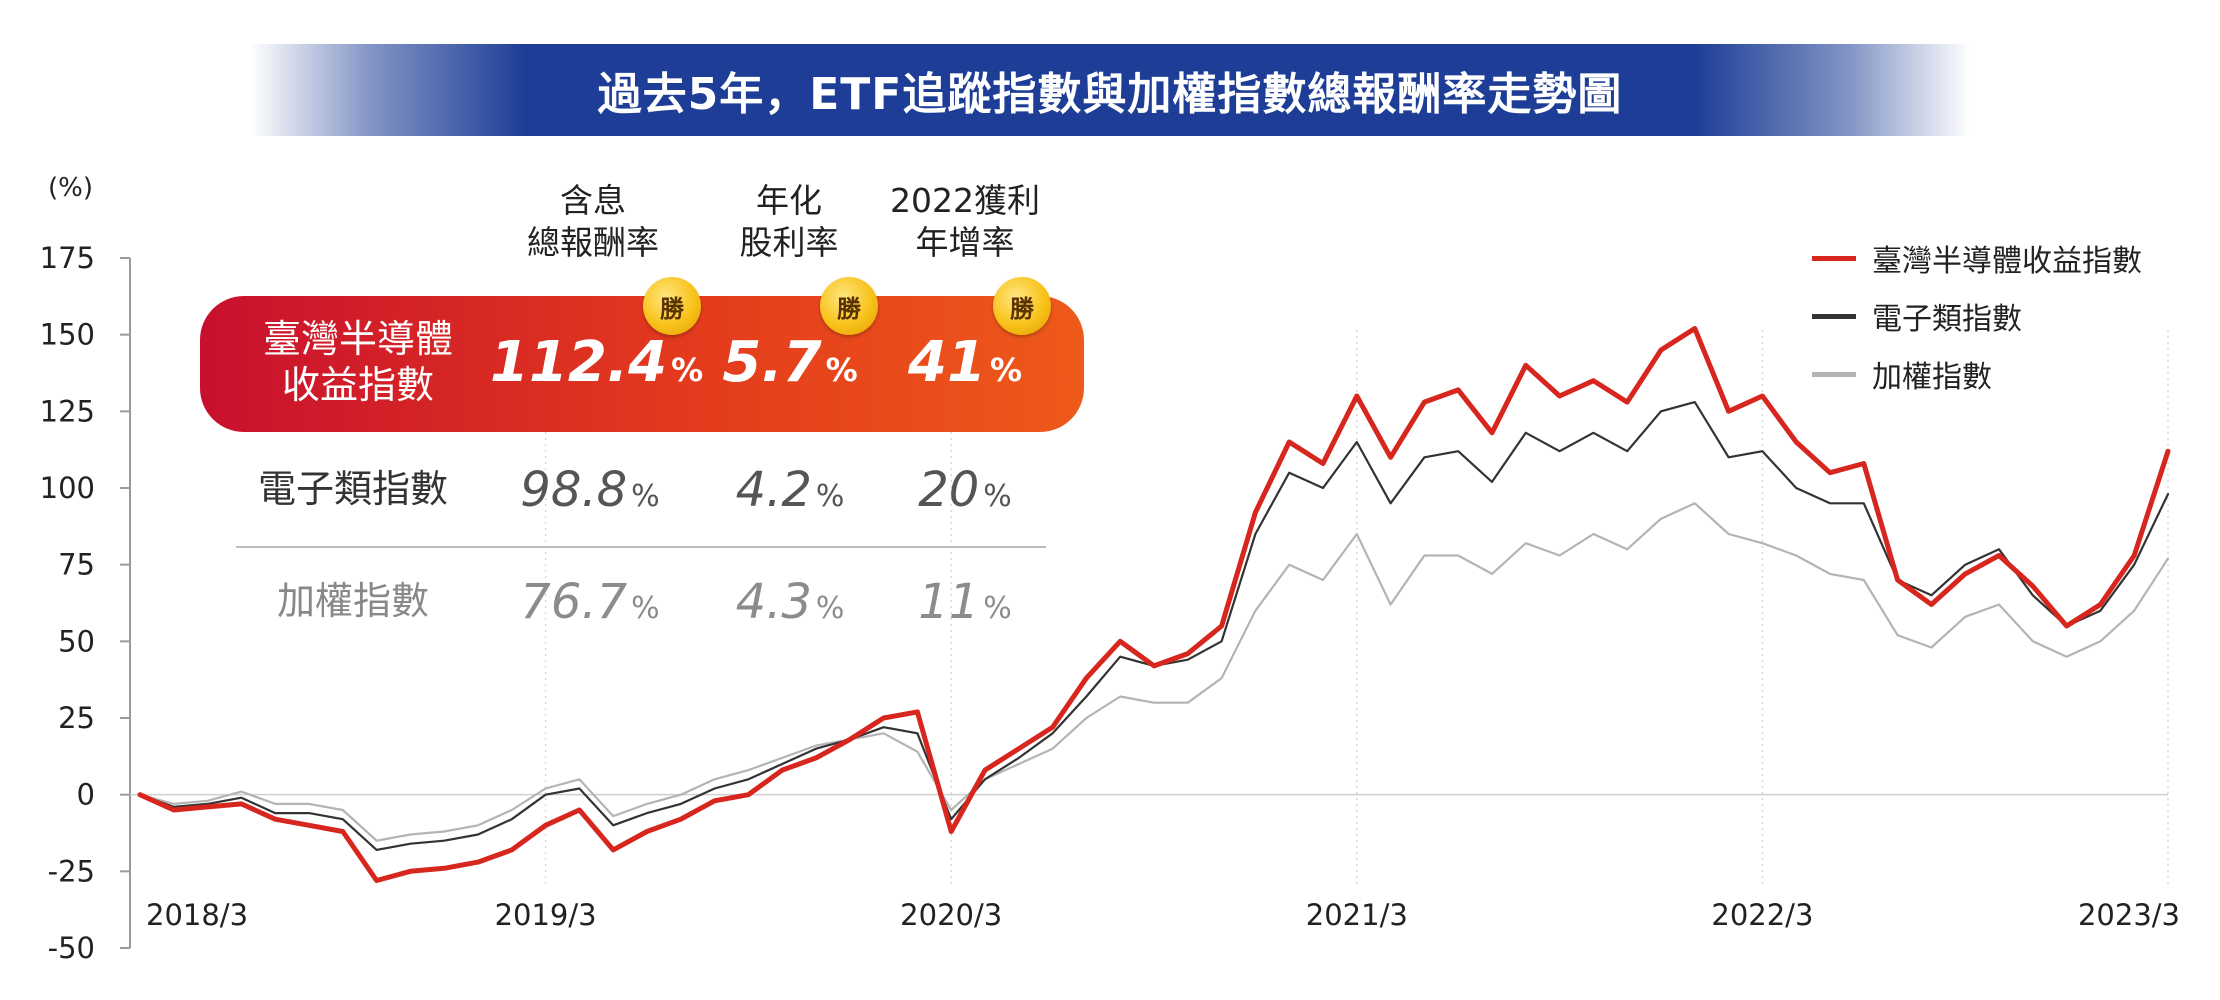 The width and height of the screenshot is (2220, 1000). Describe the element at coordinates (76, 641) in the screenshot. I see `y-tick-label: 50` at that location.